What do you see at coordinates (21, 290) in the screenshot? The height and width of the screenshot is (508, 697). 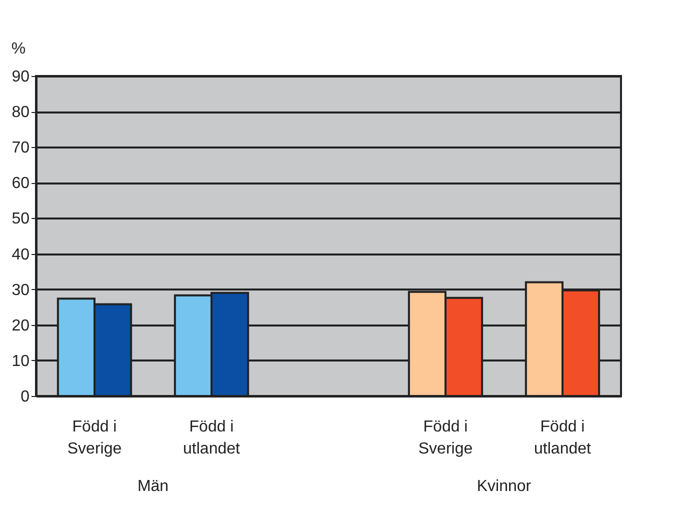 I see `y-tick-label: 30` at bounding box center [21, 290].